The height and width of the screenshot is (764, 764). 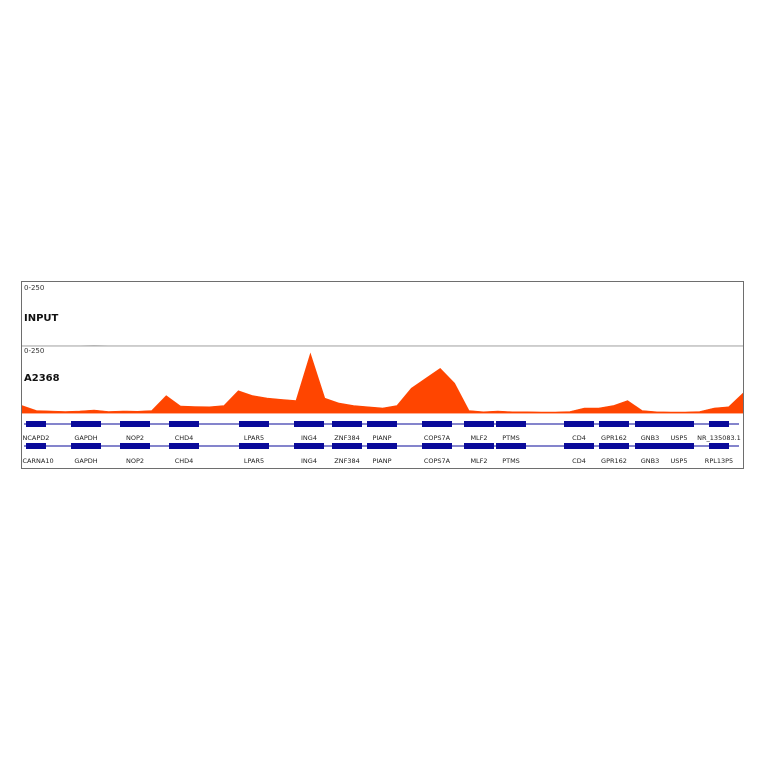 What do you see at coordinates (614, 461) in the screenshot?
I see `gene-track-2-gene-label-12: GPR162` at bounding box center [614, 461].